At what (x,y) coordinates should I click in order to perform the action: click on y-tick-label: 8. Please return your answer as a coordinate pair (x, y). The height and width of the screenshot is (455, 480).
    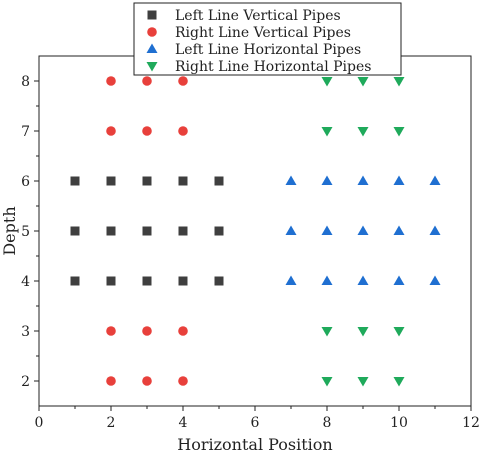
    Looking at the image, I should click on (25, 82).